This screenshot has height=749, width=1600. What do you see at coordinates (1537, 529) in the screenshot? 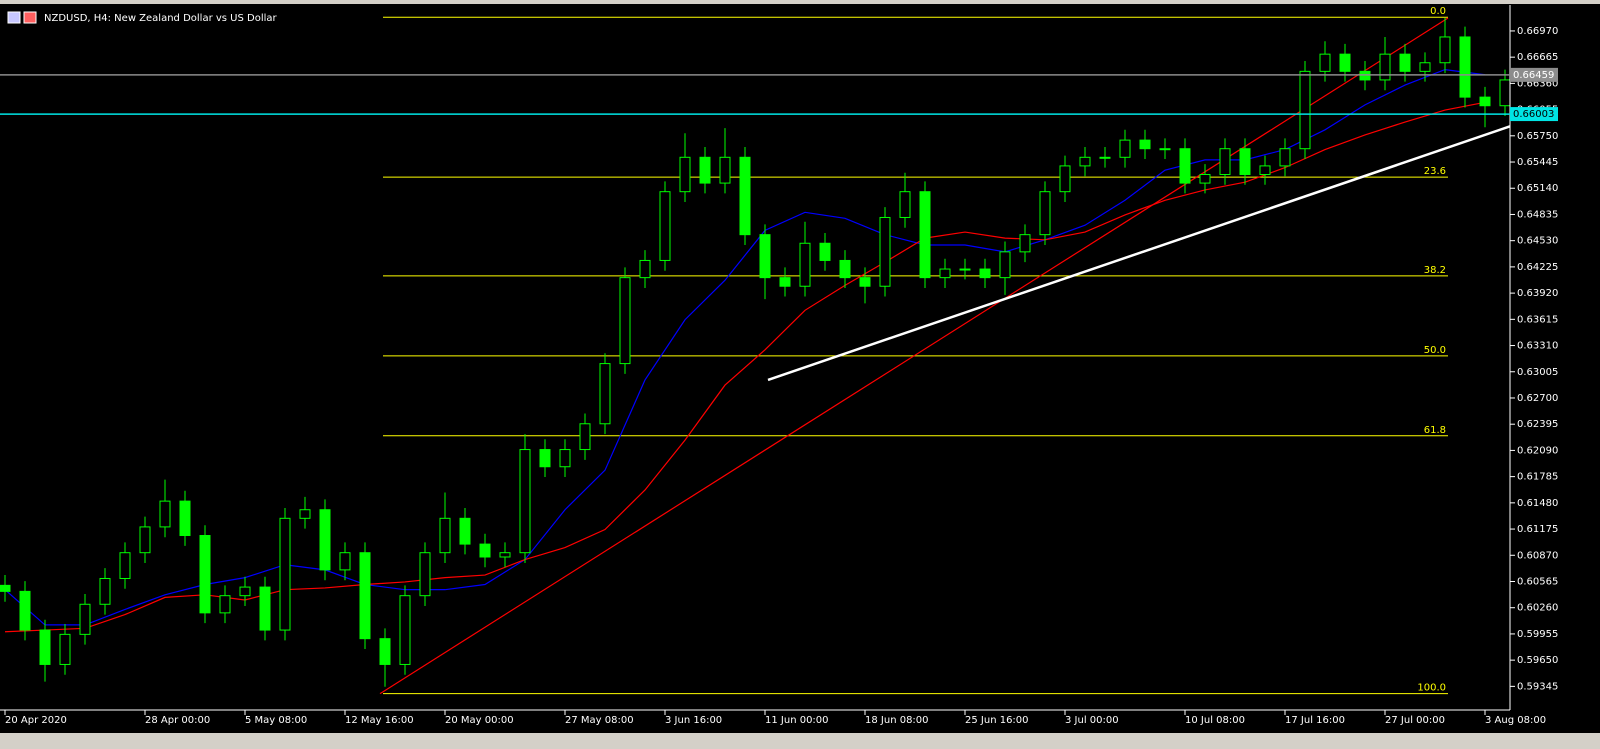
I see `y-tick-label: 0.61175` at bounding box center [1537, 529].